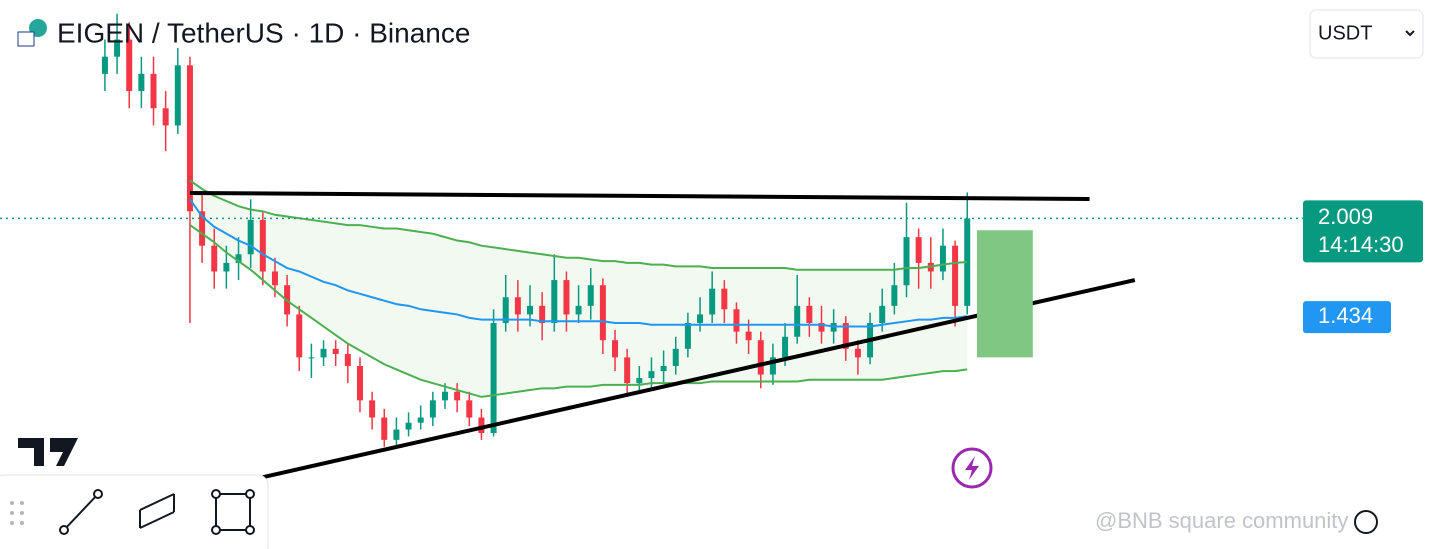 This screenshot has height=549, width=1430. I want to click on tool-rectangle, so click(233, 512).